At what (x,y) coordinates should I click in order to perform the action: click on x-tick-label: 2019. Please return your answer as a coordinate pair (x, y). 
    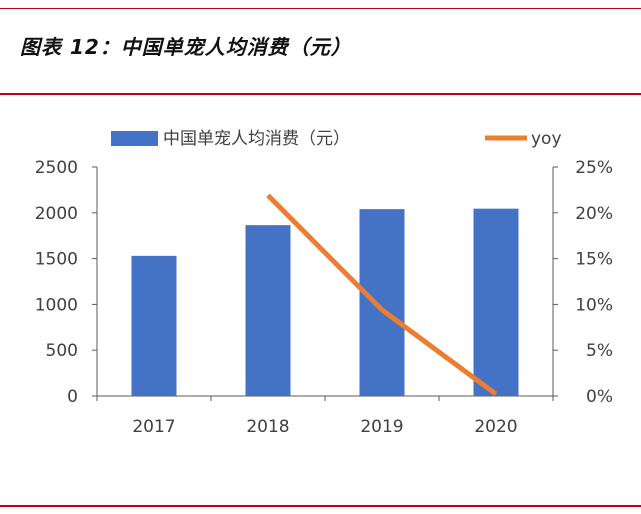
    Looking at the image, I should click on (381, 427).